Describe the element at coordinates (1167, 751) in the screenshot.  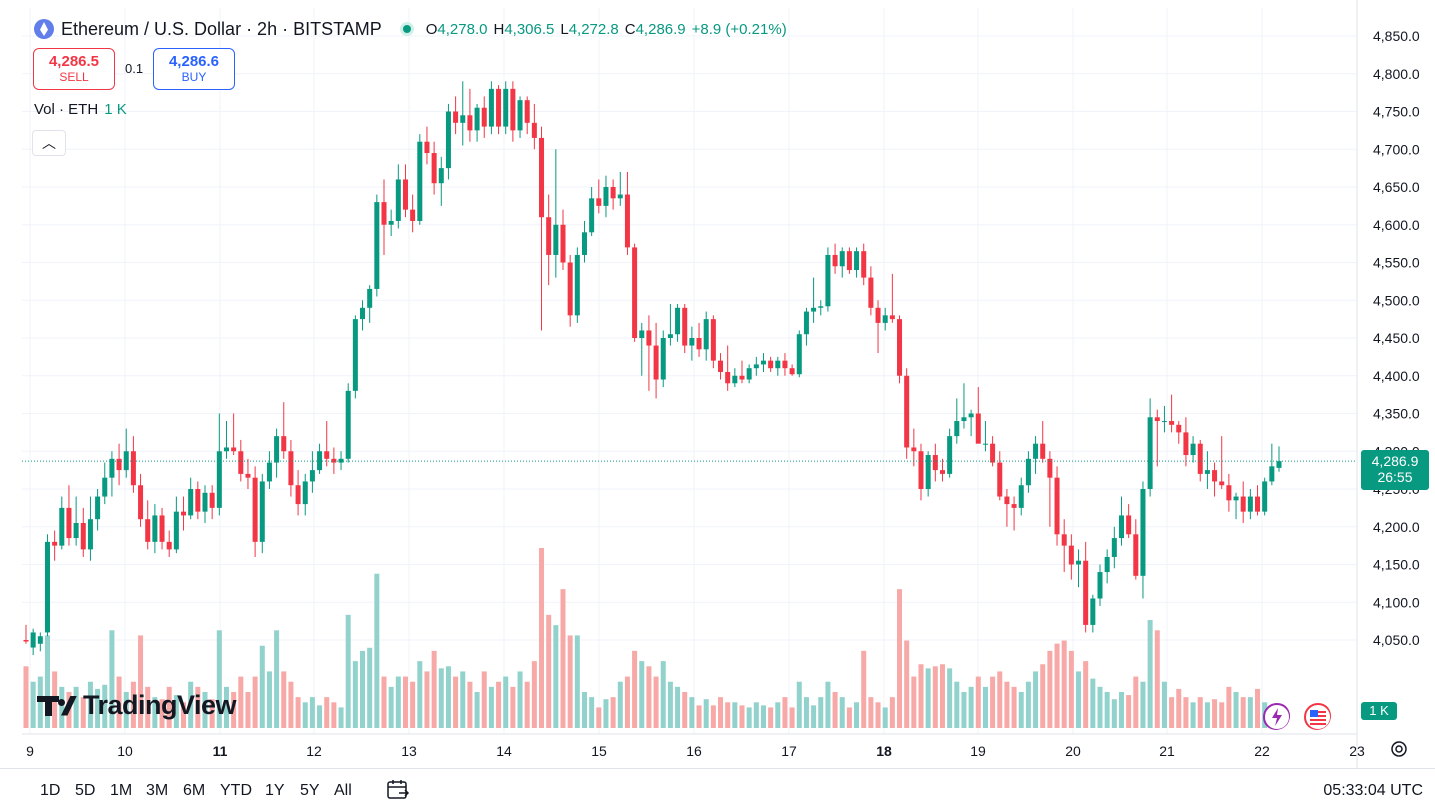
I see `time-axis-label: 21` at that location.